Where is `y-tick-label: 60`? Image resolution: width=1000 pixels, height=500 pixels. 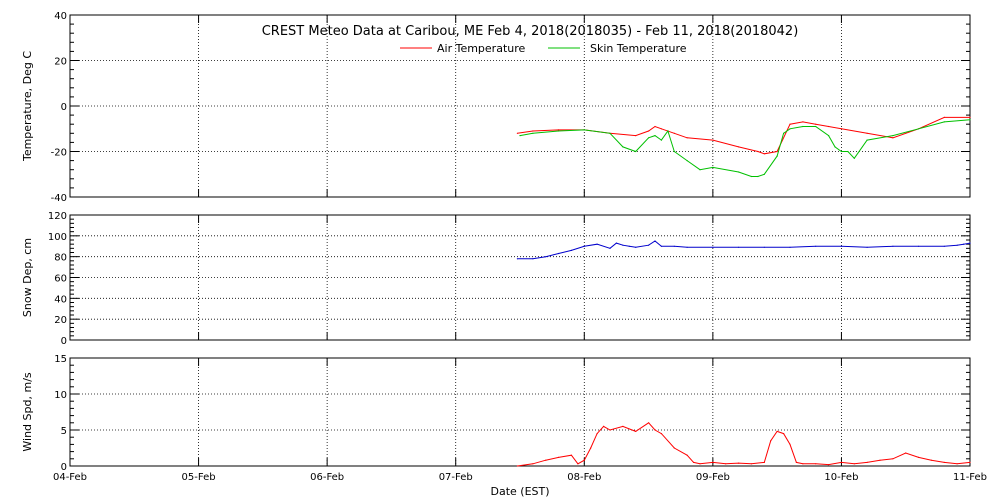 y-tick-label: 60 is located at coordinates (60, 279).